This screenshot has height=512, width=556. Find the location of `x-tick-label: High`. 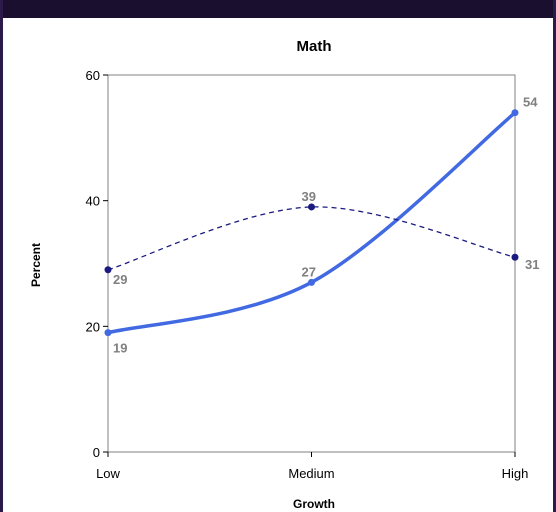

x-tick-label: High is located at coordinates (515, 473).